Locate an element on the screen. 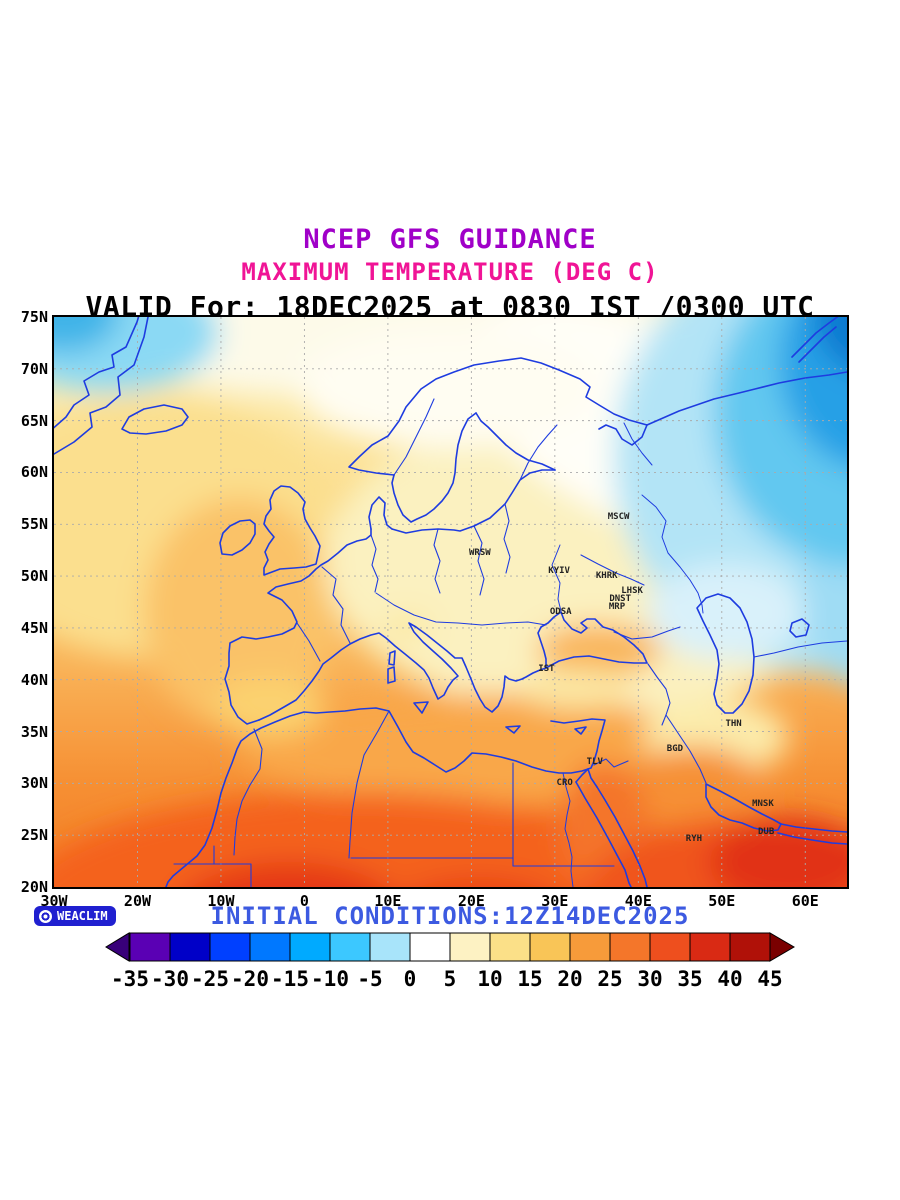 The width and height of the screenshot is (900, 1200). city-label-thn: THN is located at coordinates (733, 723).